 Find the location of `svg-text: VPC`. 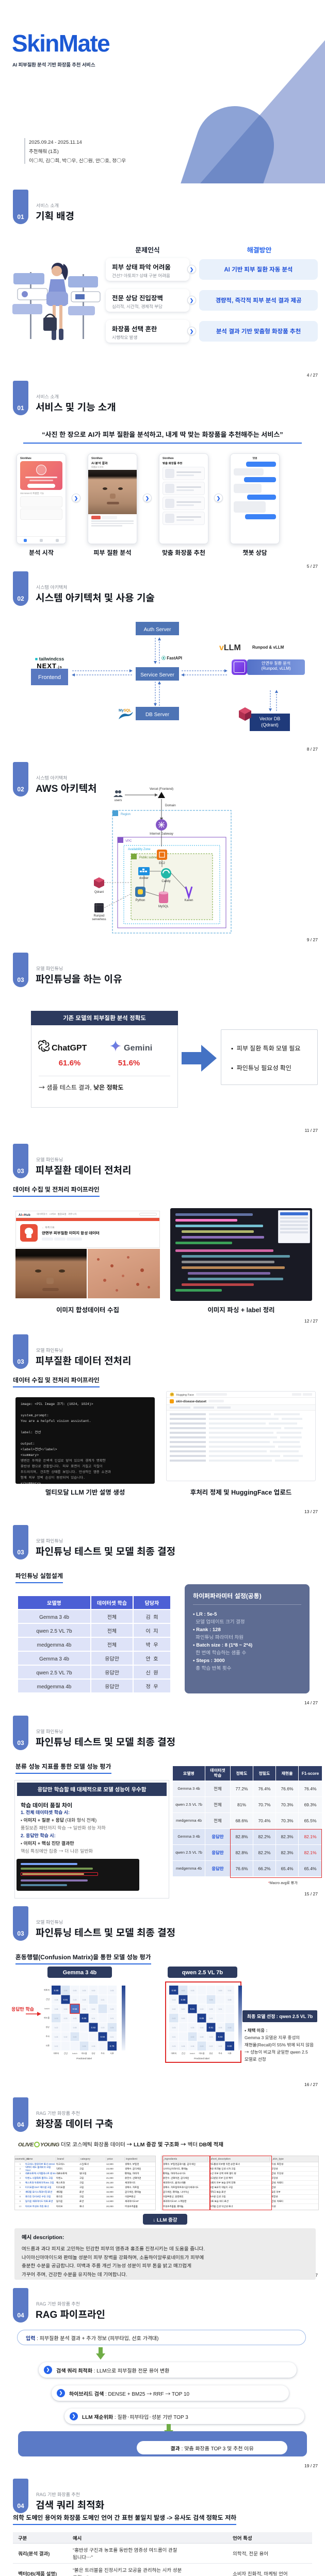

svg-text: VPC is located at coordinates (128, 840).